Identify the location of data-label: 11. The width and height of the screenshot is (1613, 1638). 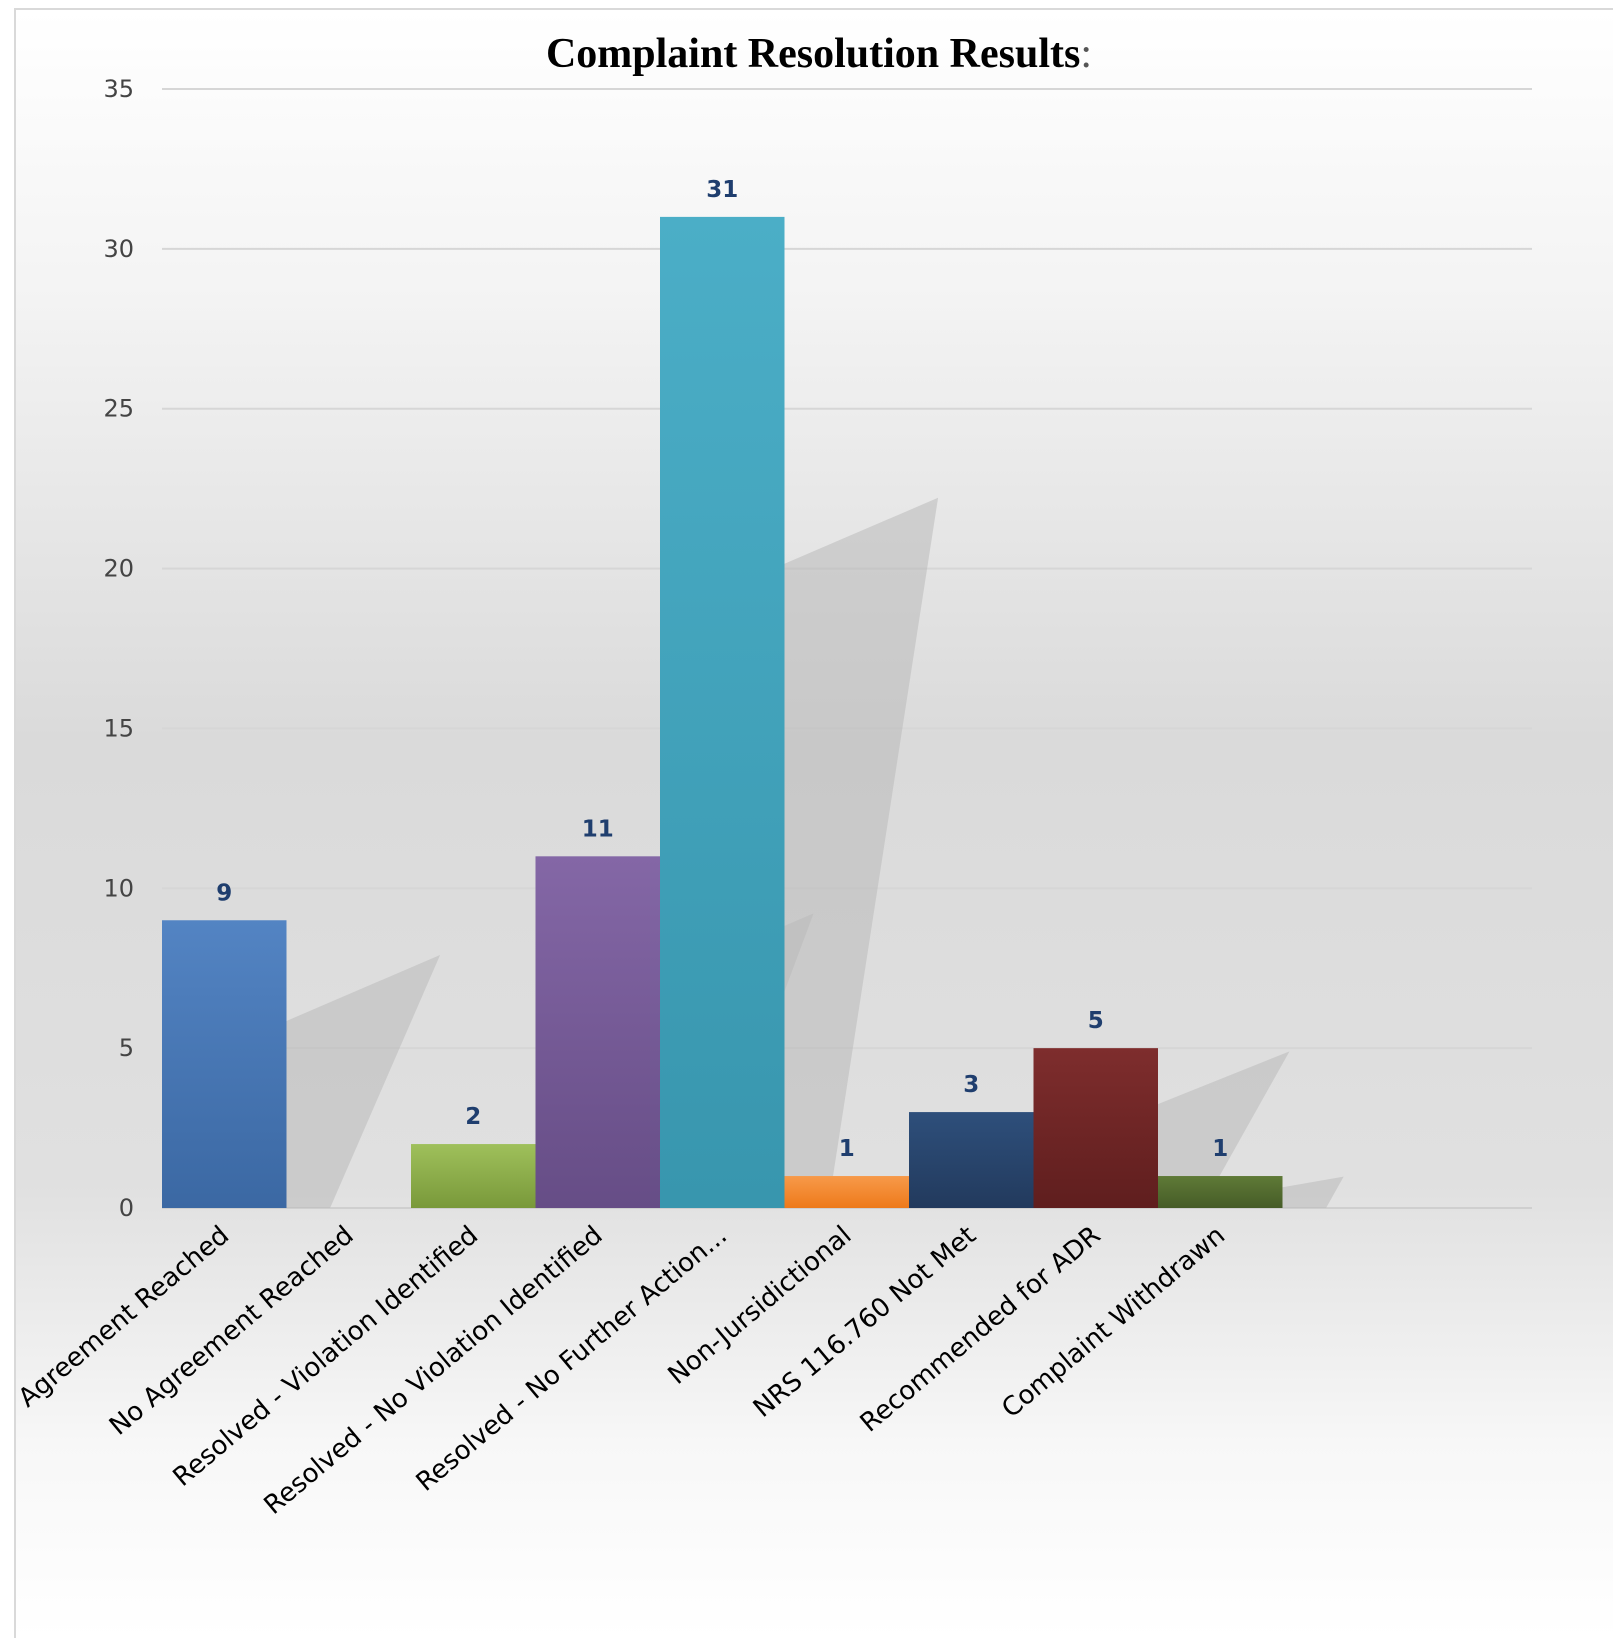
(598, 829).